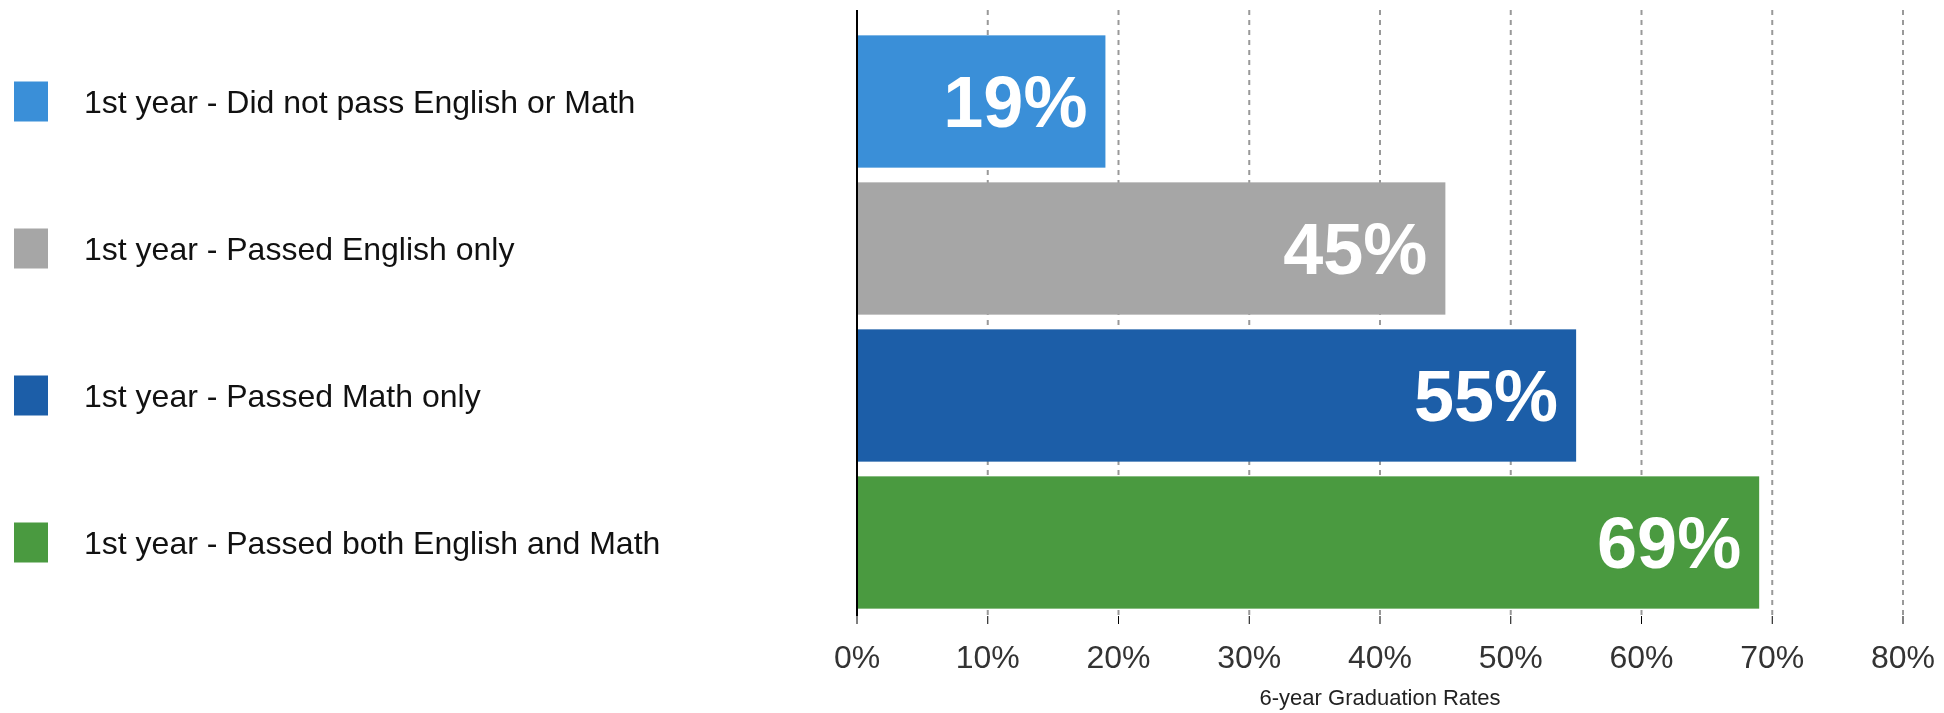  What do you see at coordinates (1669, 542) in the screenshot?
I see `data-label: 69%` at bounding box center [1669, 542].